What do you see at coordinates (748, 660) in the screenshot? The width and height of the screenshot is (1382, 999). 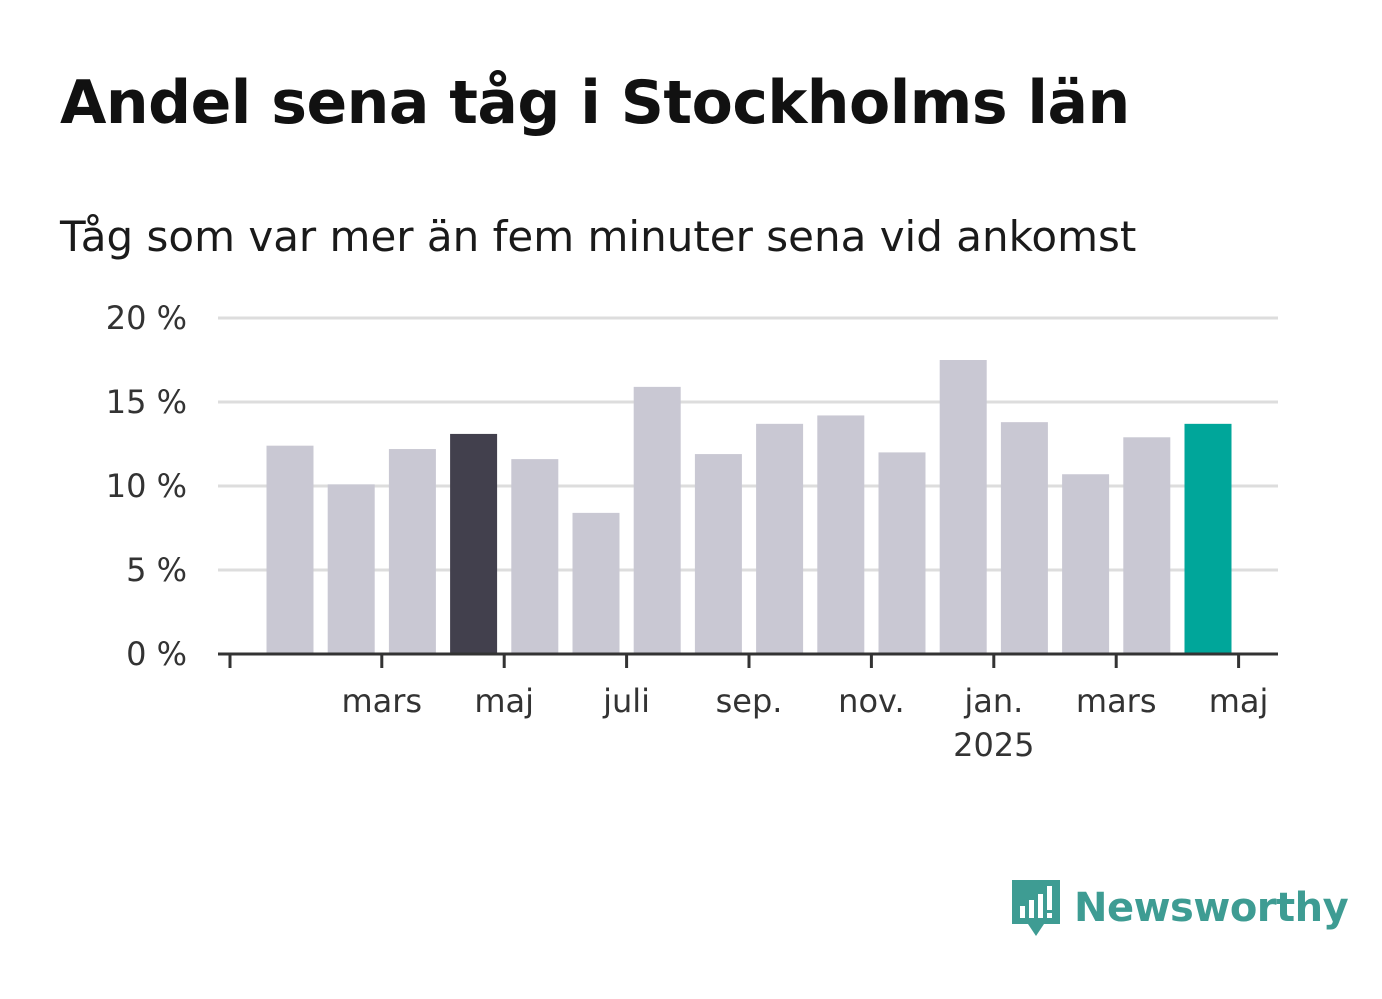 I see `x-axis` at bounding box center [748, 660].